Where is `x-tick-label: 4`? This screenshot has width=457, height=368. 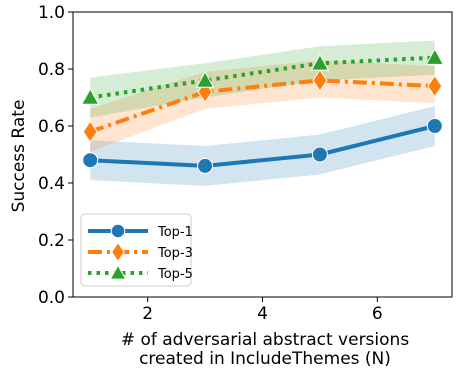 x-tick-label: 4 is located at coordinates (262, 314).